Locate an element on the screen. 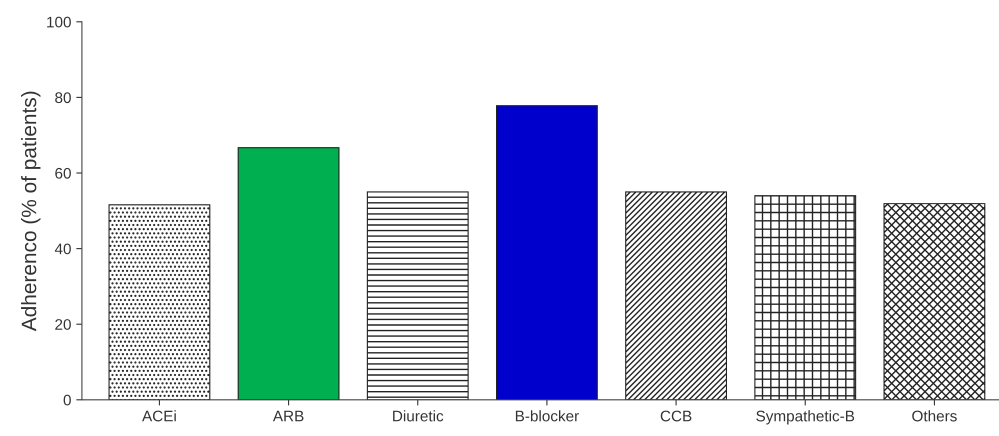 The width and height of the screenshot is (999, 436). y-axis-title: Adherenco (% of patients) is located at coordinates (30, 212).